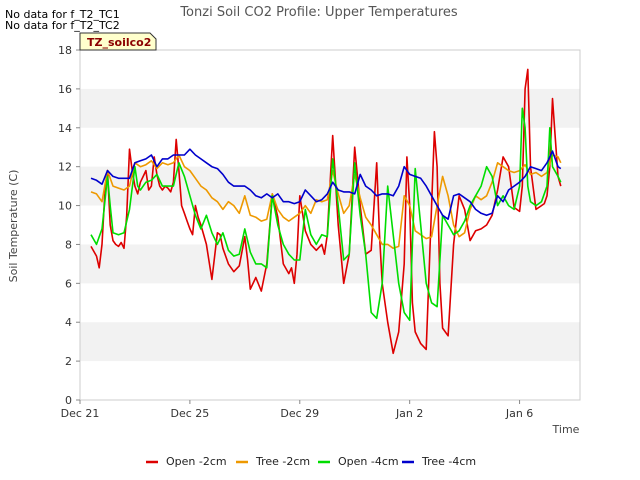 The width and height of the screenshot is (640, 480). What do you see at coordinates (68, 322) in the screenshot?
I see `y-tick-label: 4` at bounding box center [68, 322].